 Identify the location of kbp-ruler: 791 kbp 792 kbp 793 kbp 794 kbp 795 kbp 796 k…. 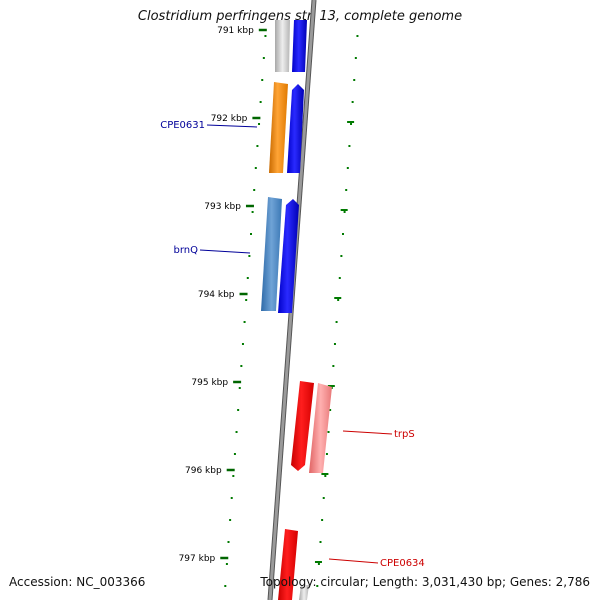
(223, 295).